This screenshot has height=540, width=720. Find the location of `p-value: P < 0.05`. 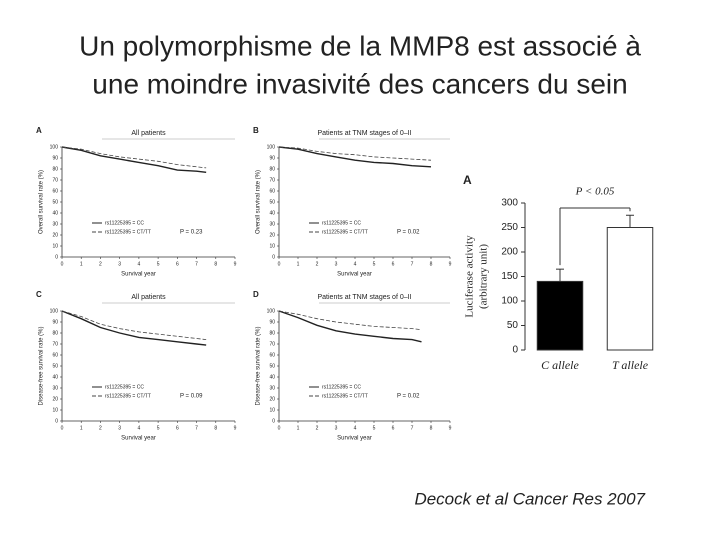

p-value: P < 0.05 is located at coordinates (595, 192).